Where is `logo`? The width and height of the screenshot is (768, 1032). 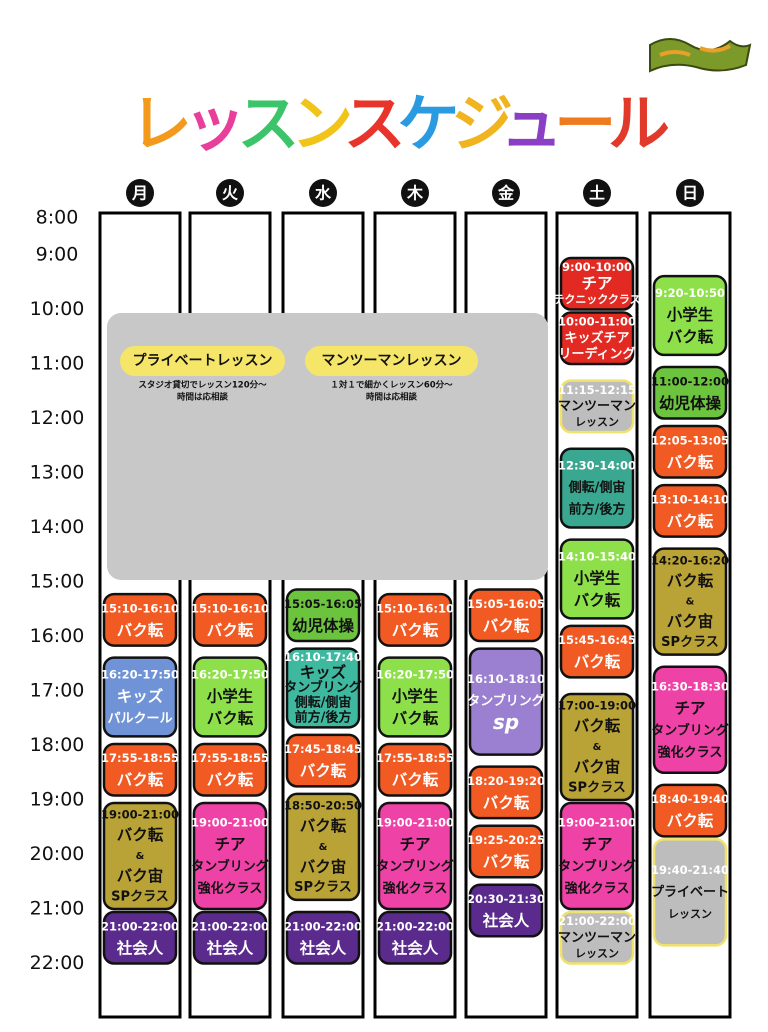 logo is located at coordinates (700, 55).